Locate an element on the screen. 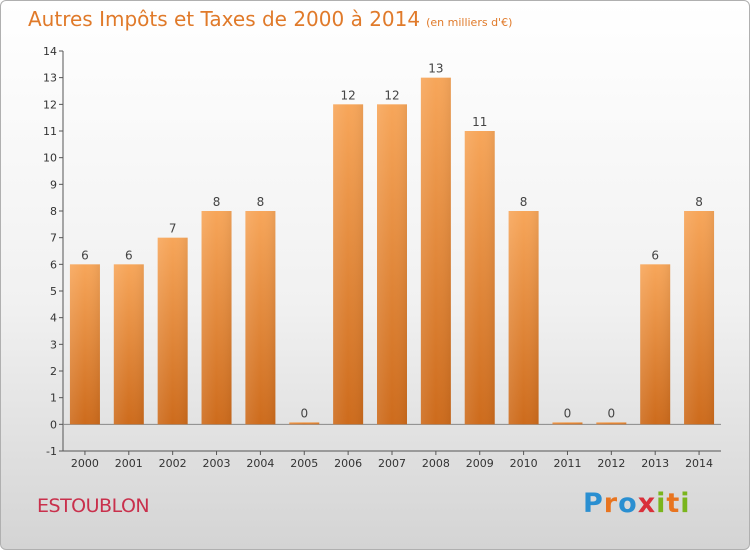  x-tick-label-2001: 2001 is located at coordinates (129, 463).